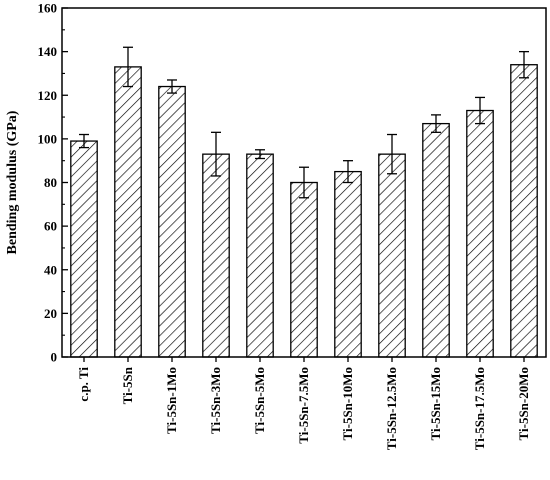 This screenshot has width=550, height=480. What do you see at coordinates (50, 226) in the screenshot?
I see `y-tick-label: 60` at bounding box center [50, 226].